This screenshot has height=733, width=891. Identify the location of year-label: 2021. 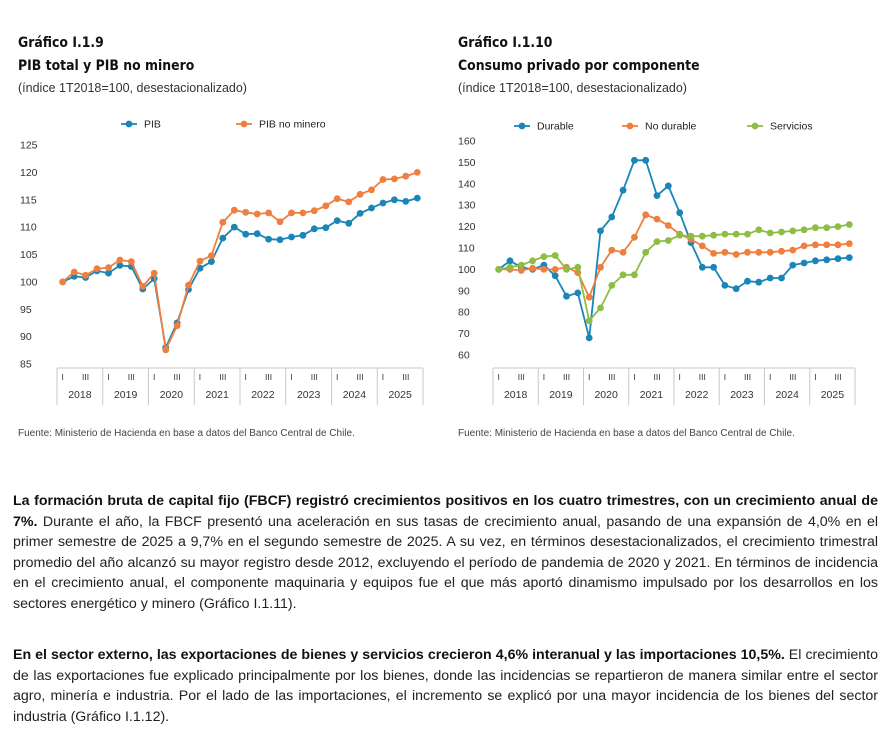
(217, 395).